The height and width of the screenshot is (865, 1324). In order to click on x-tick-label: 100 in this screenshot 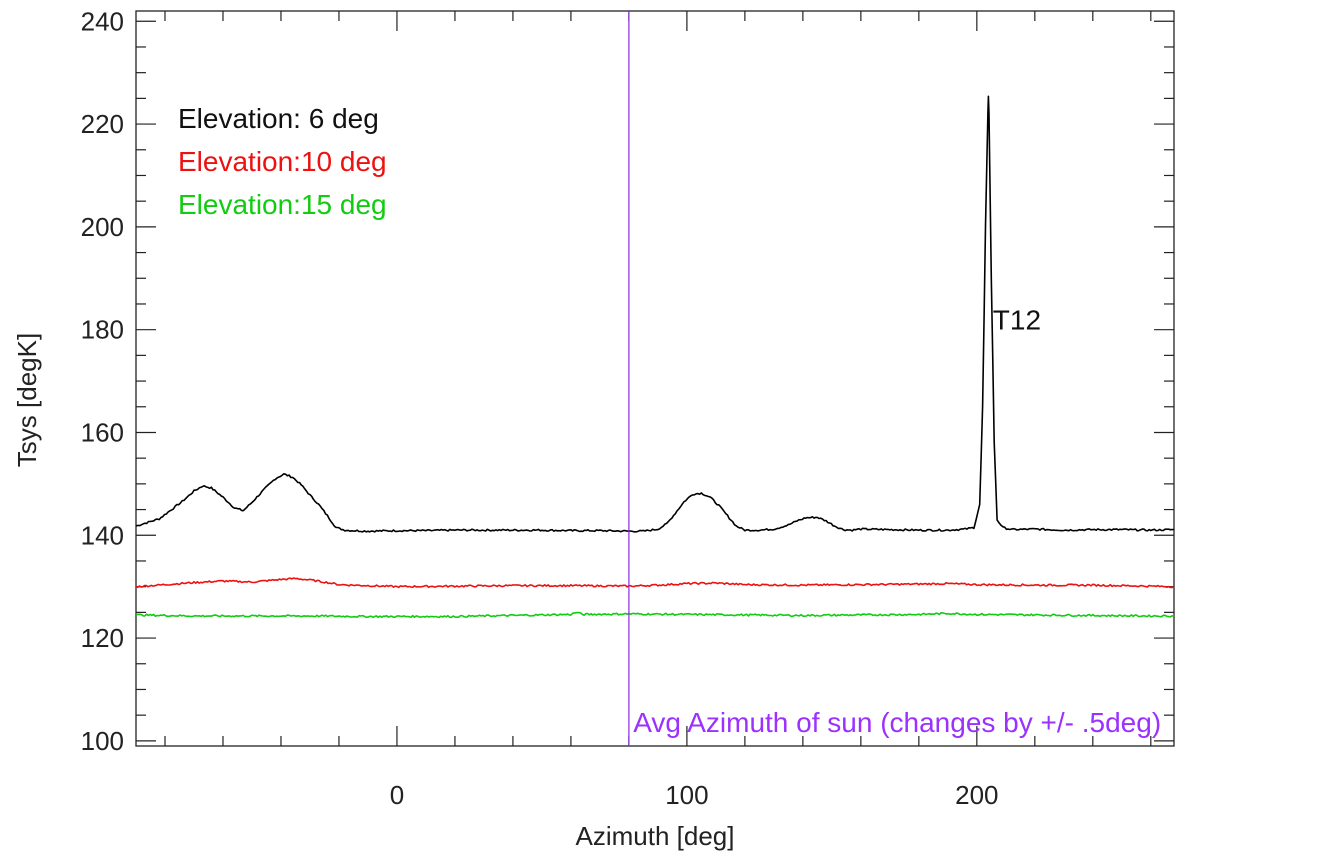, I will do `click(686, 795)`.